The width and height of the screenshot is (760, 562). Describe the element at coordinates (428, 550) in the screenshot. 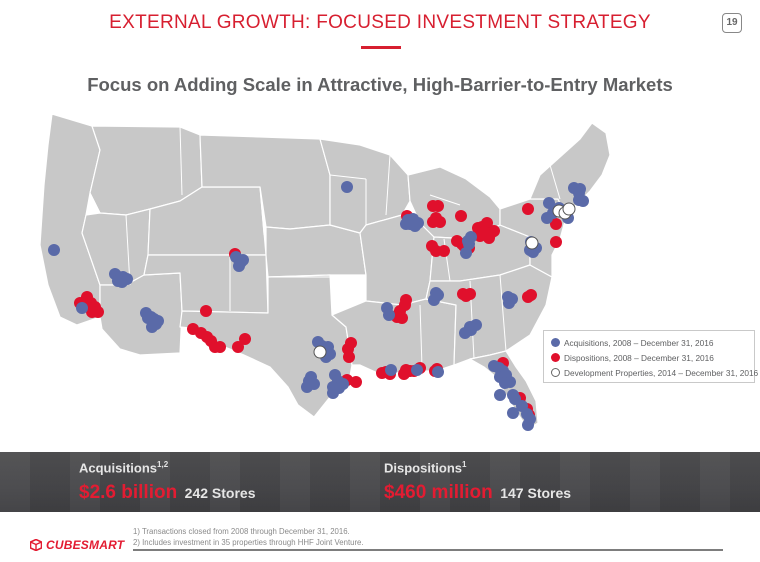

I see `footer-rule` at that location.